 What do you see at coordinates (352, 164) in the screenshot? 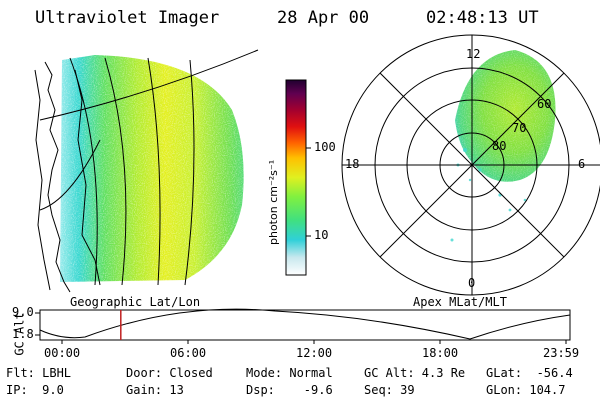
I see `mlt-label-18: 18` at bounding box center [352, 164].